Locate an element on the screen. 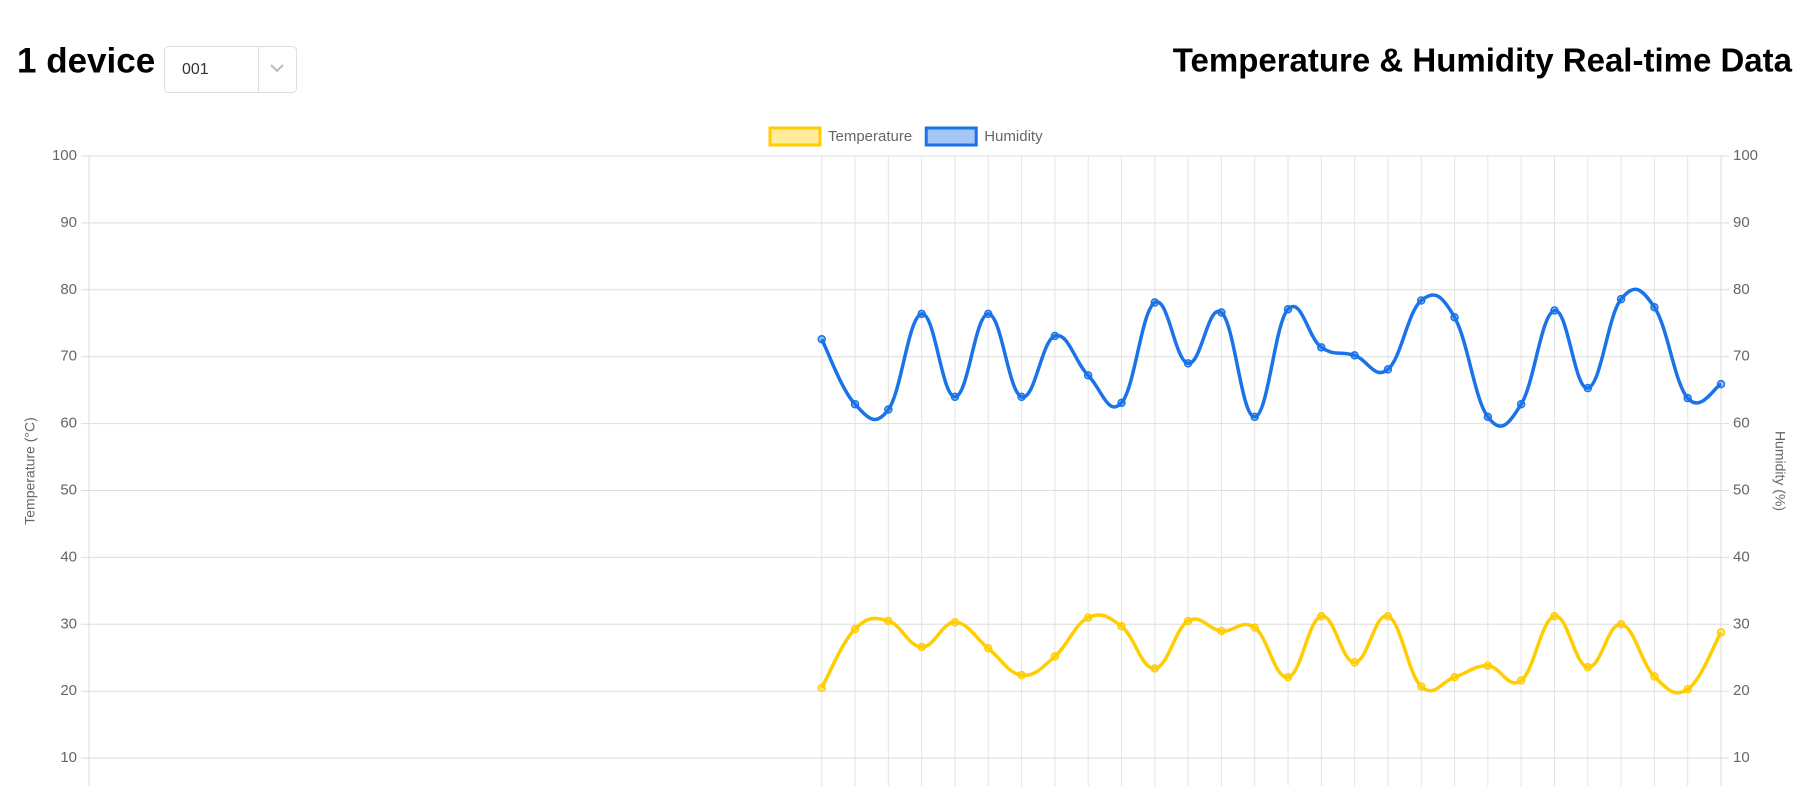 Image resolution: width=1809 pixels, height=786 pixels. device-select: 001 is located at coordinates (230, 69).